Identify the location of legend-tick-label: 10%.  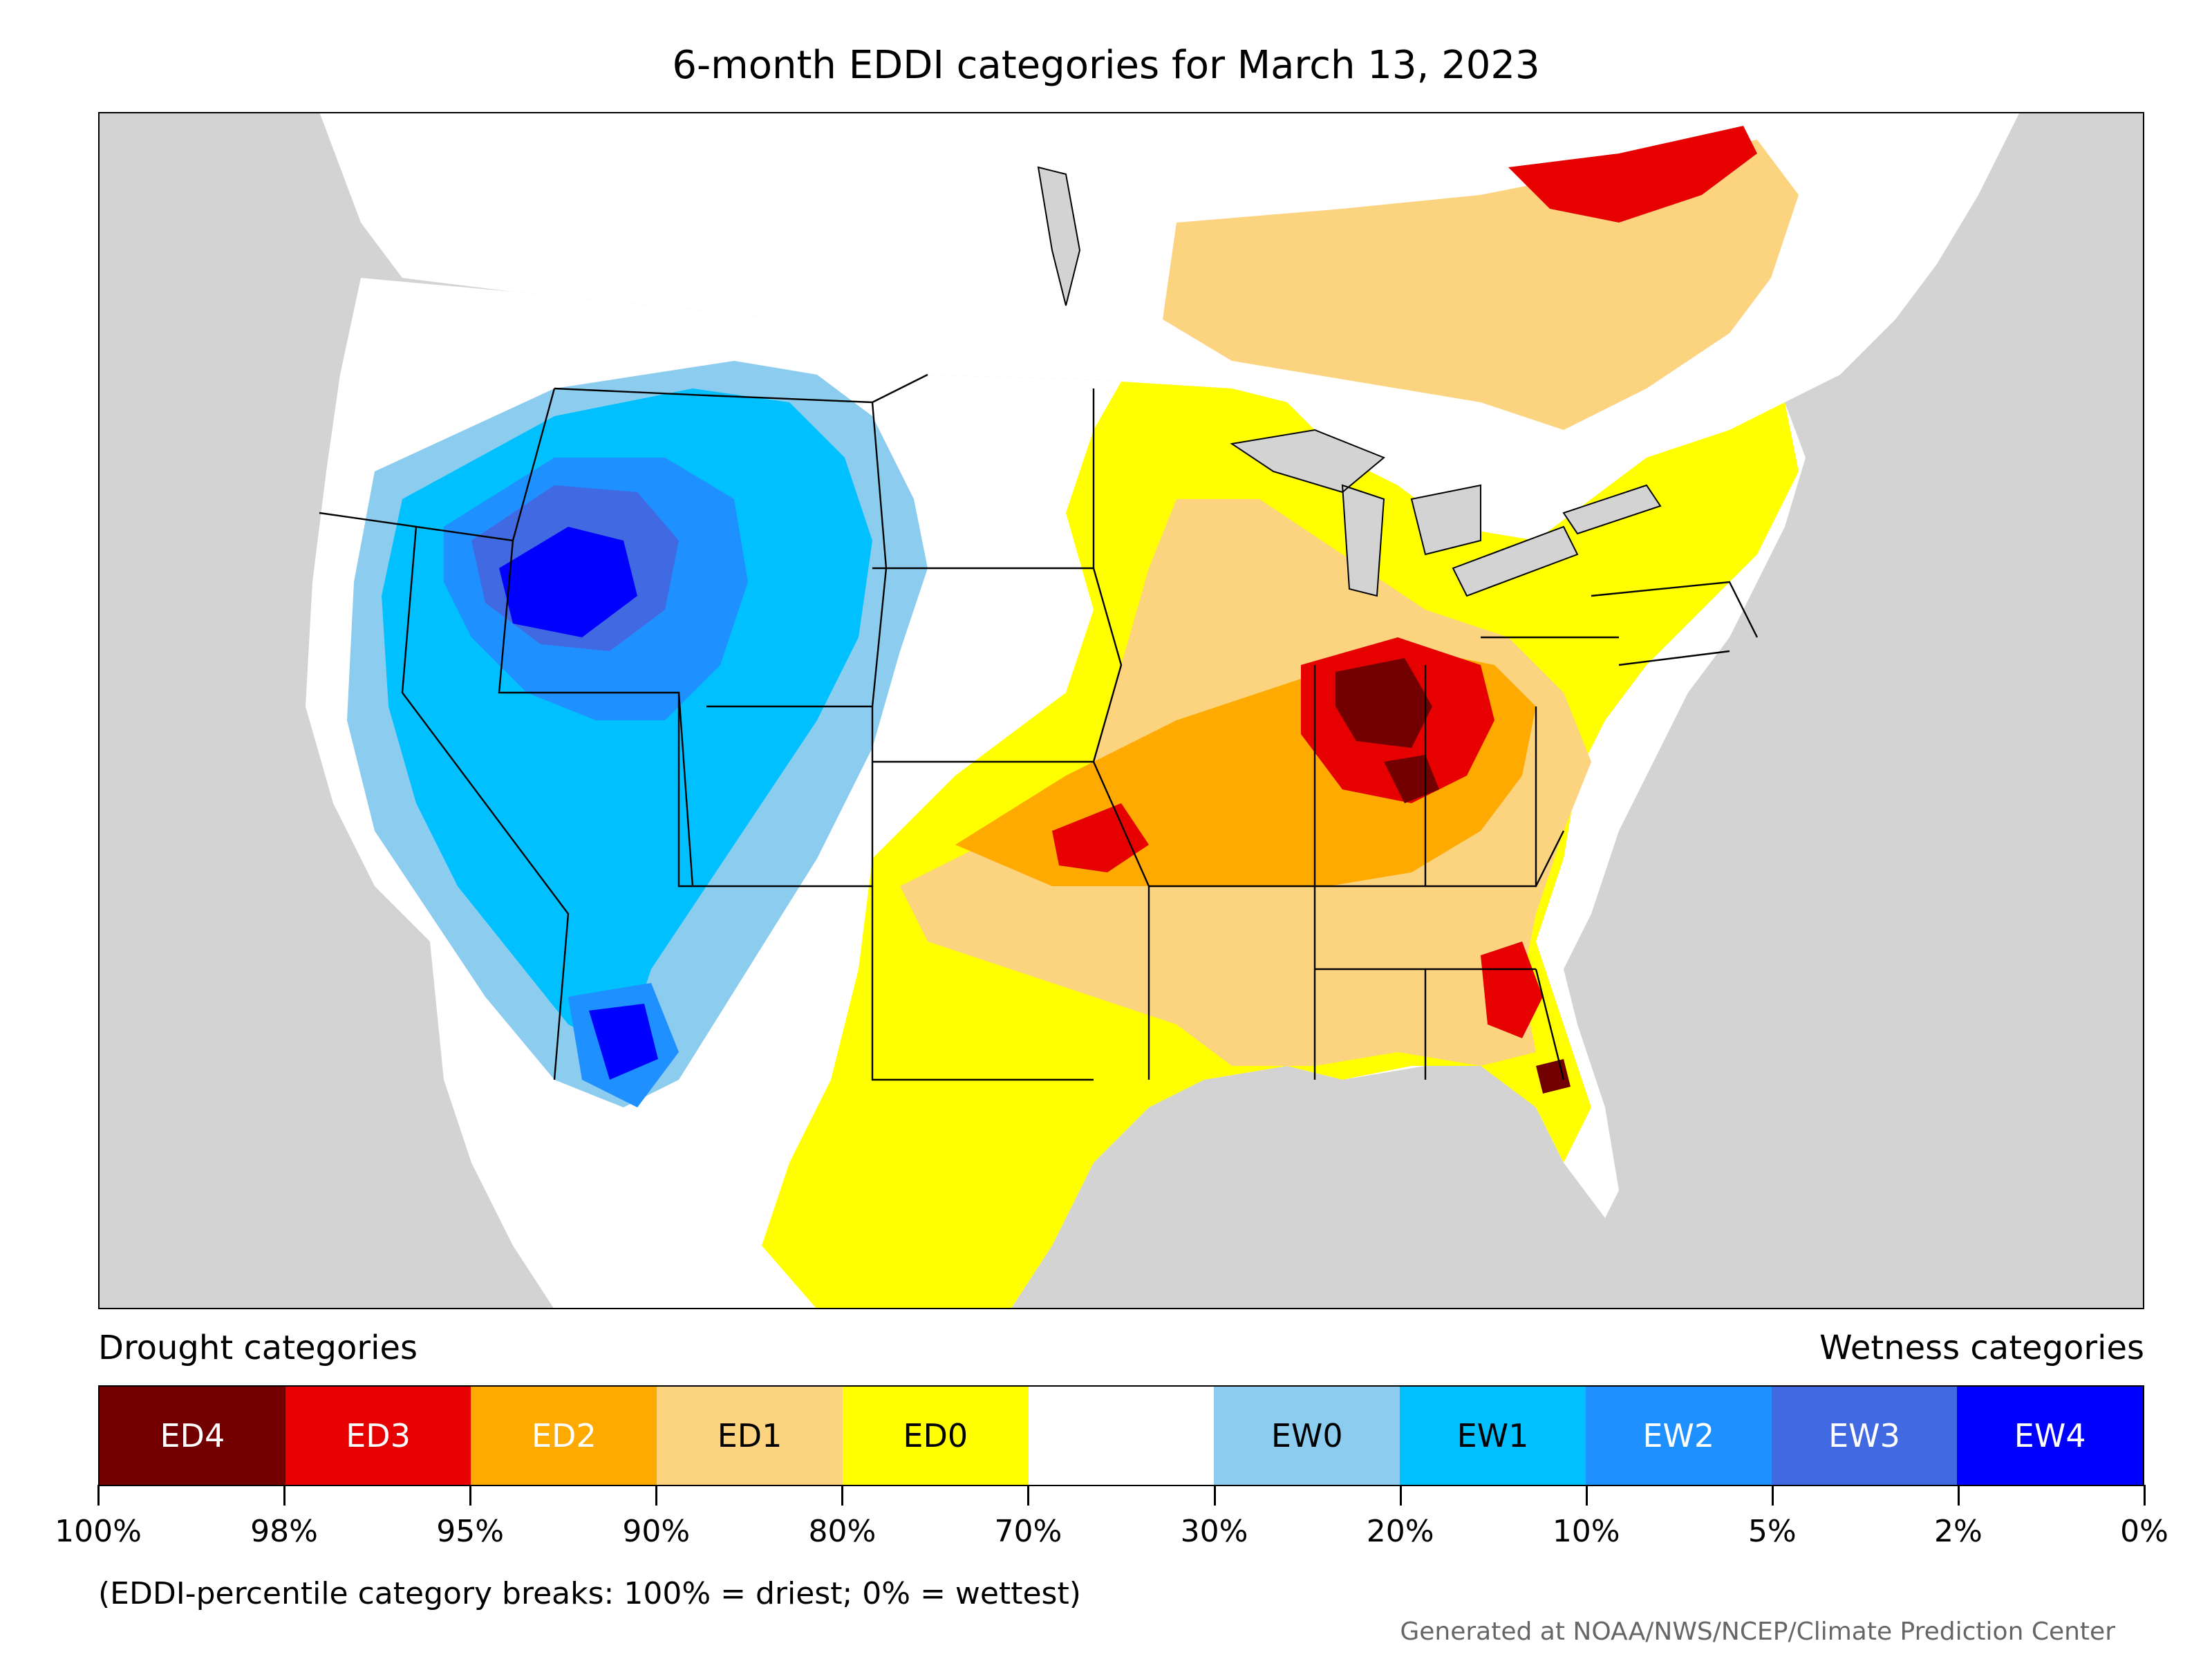
(1586, 1531).